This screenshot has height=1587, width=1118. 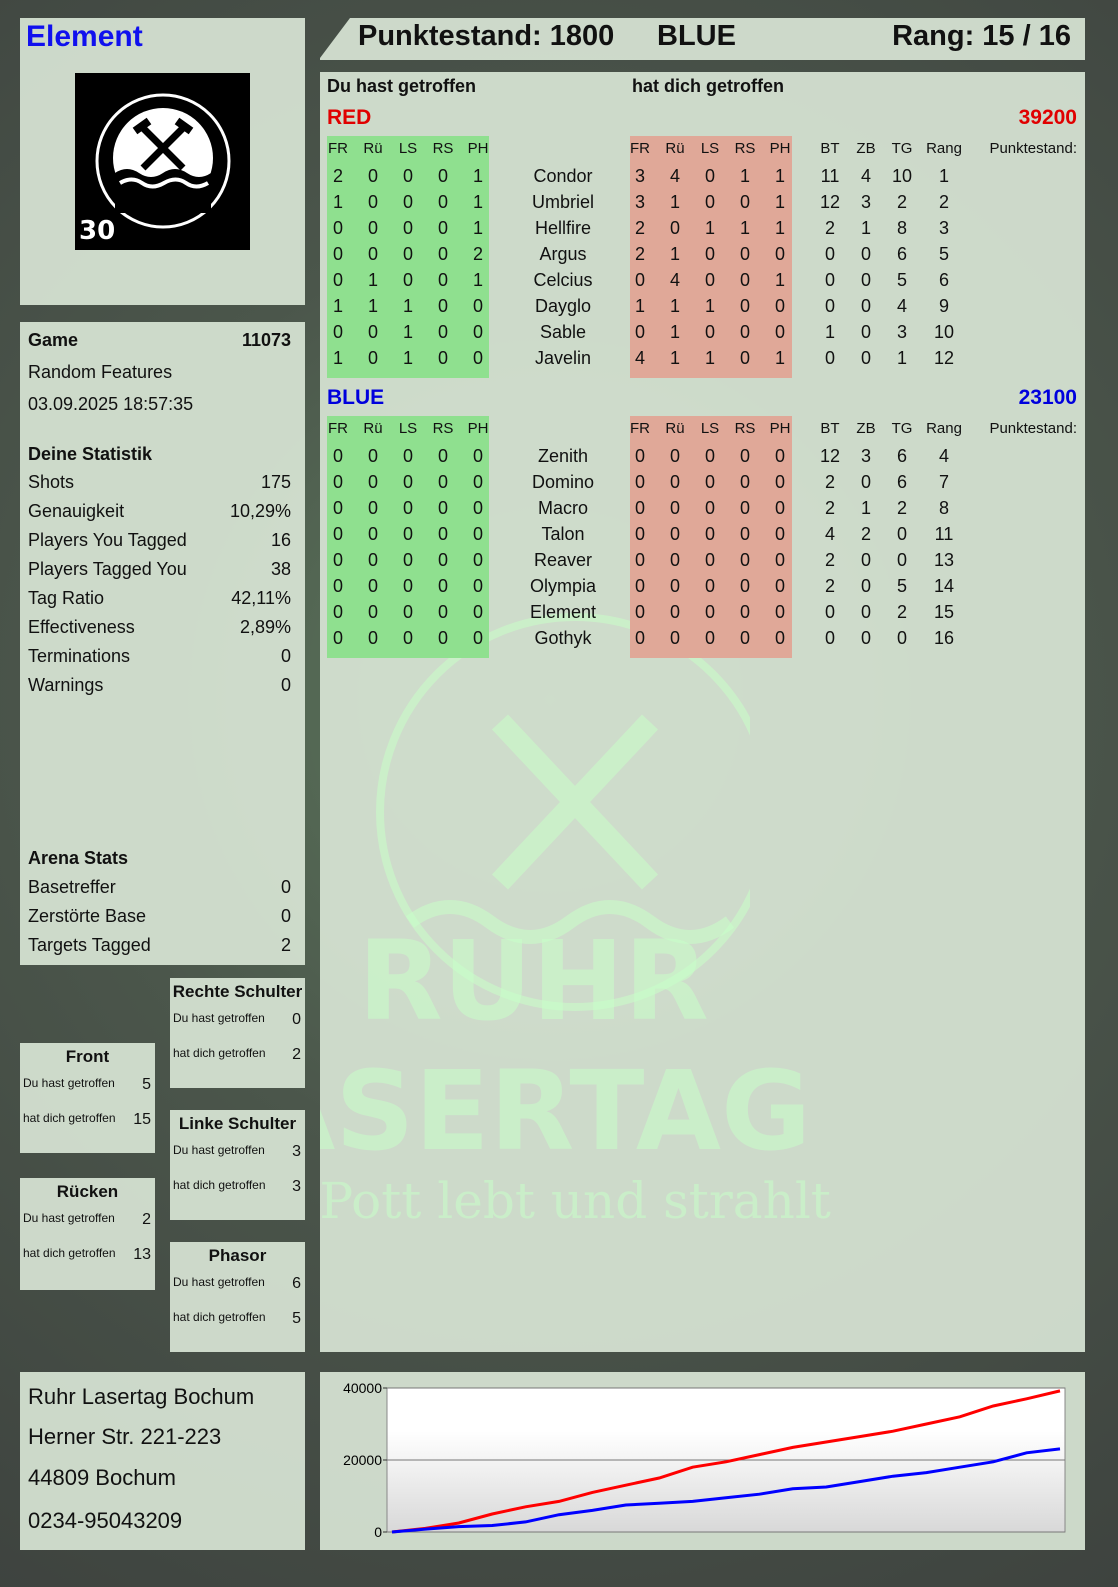 What do you see at coordinates (79, 656) in the screenshot?
I see `stat-label: Terminations` at bounding box center [79, 656].